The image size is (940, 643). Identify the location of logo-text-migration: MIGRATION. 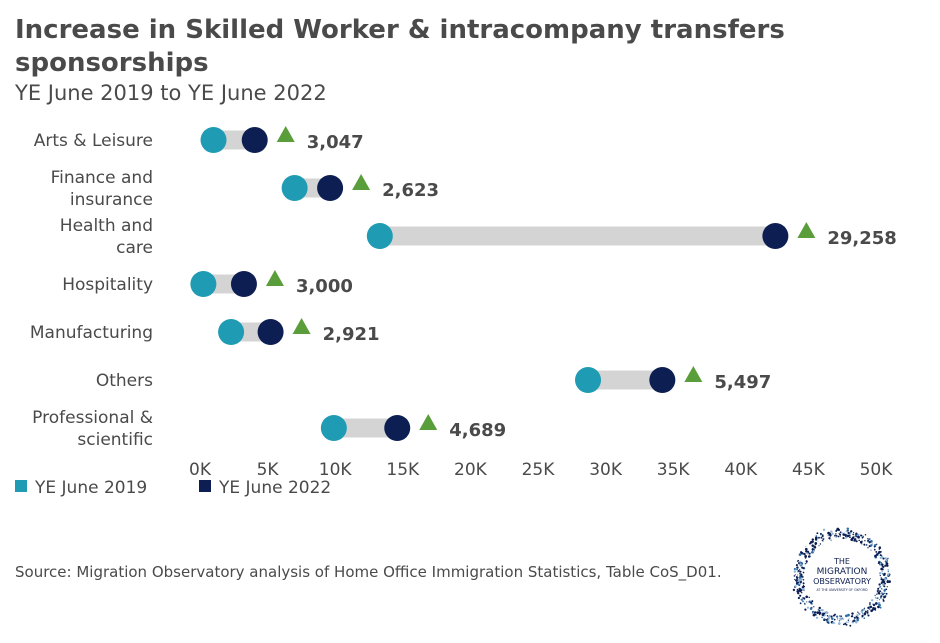
(842, 572).